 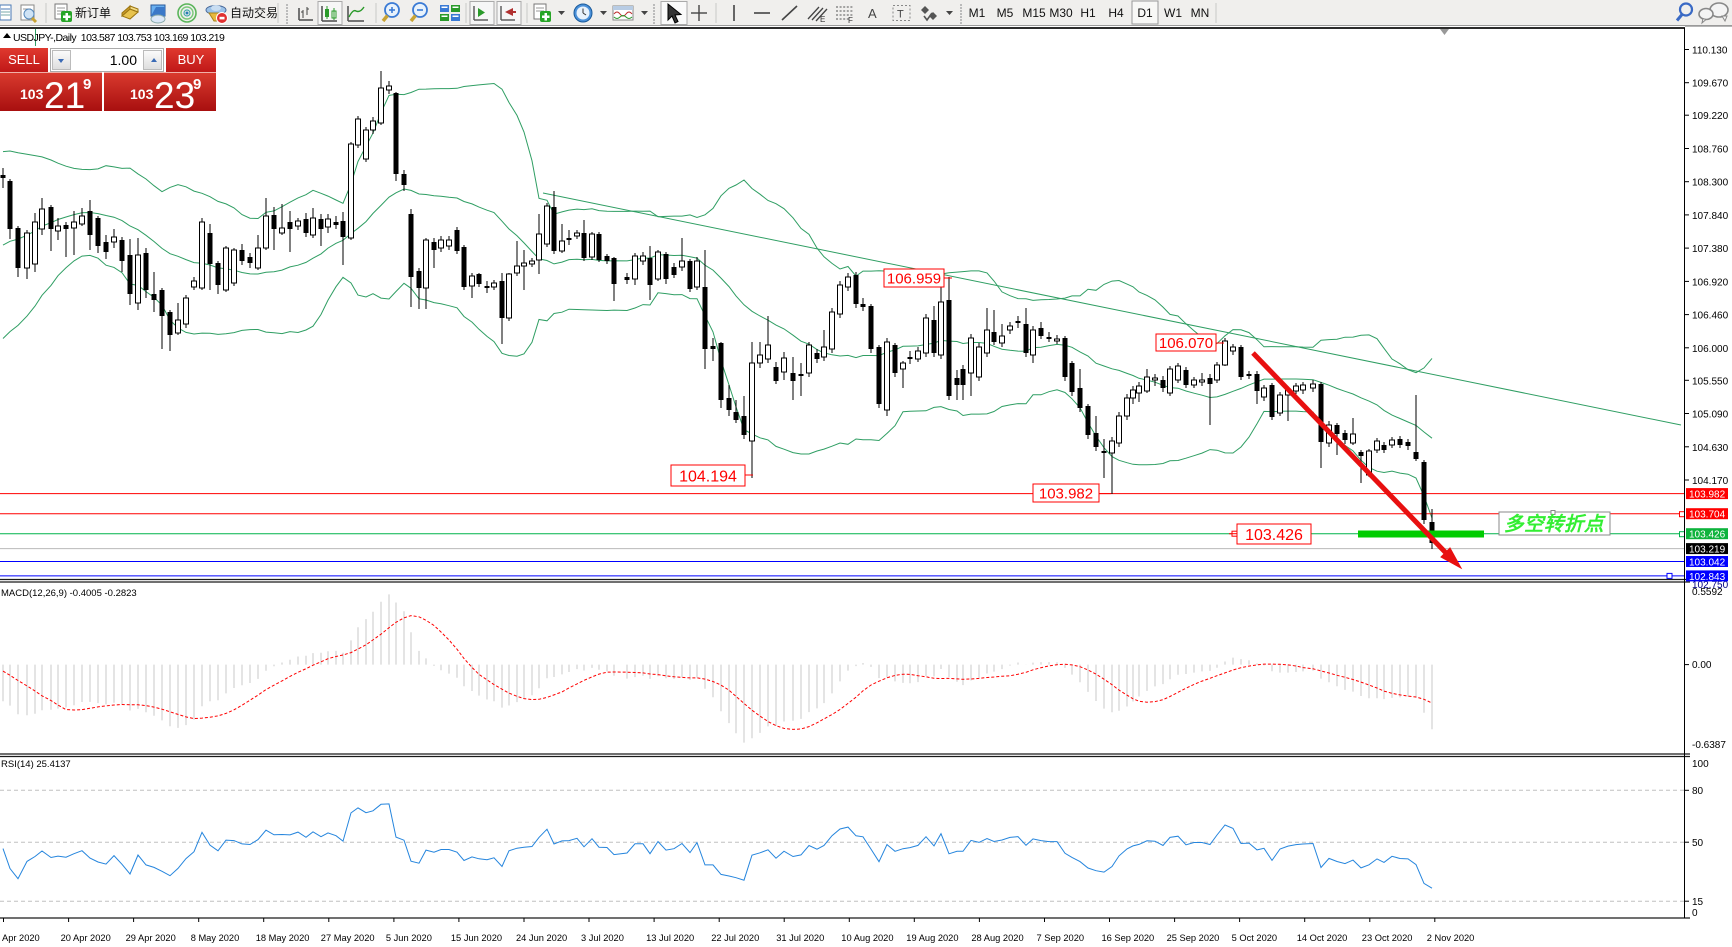 What do you see at coordinates (1707, 550) in the screenshot?
I see `svg-text: 103.219` at bounding box center [1707, 550].